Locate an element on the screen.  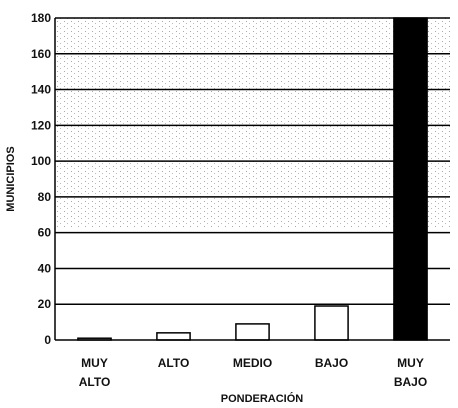
y-tick-labels: 0 20 40 60 80 100 120 140 160 180 is located at coordinates (41, 179).